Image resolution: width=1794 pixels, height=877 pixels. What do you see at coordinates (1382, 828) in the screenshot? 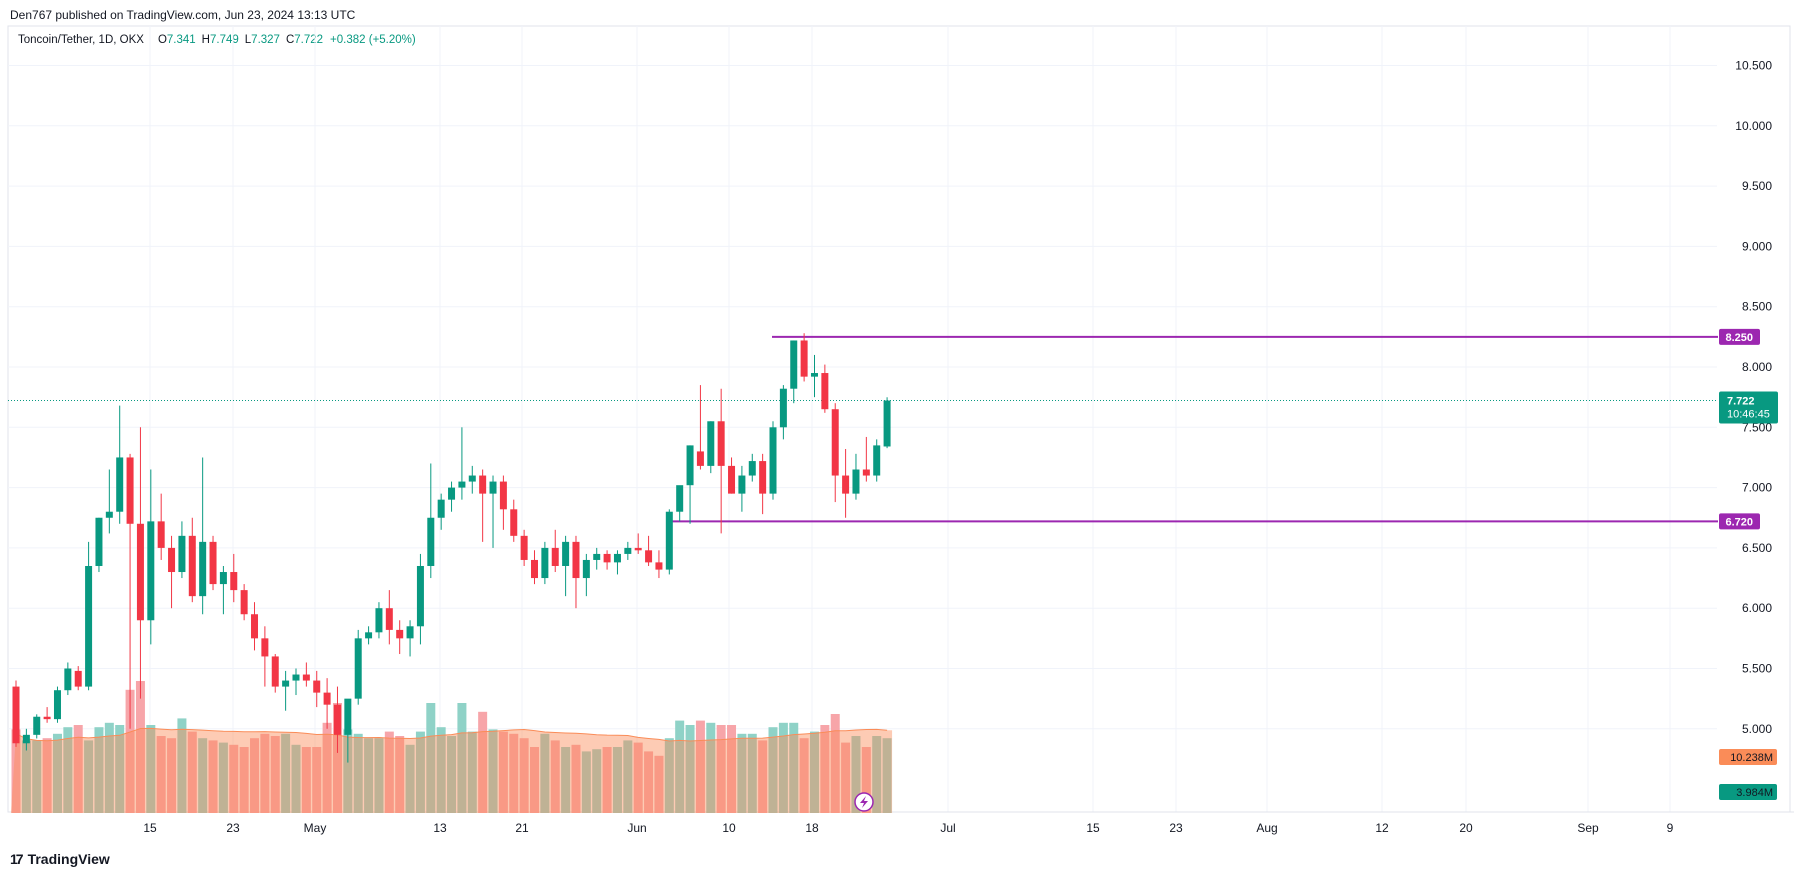
I see `time-tick-label: 12` at bounding box center [1382, 828].